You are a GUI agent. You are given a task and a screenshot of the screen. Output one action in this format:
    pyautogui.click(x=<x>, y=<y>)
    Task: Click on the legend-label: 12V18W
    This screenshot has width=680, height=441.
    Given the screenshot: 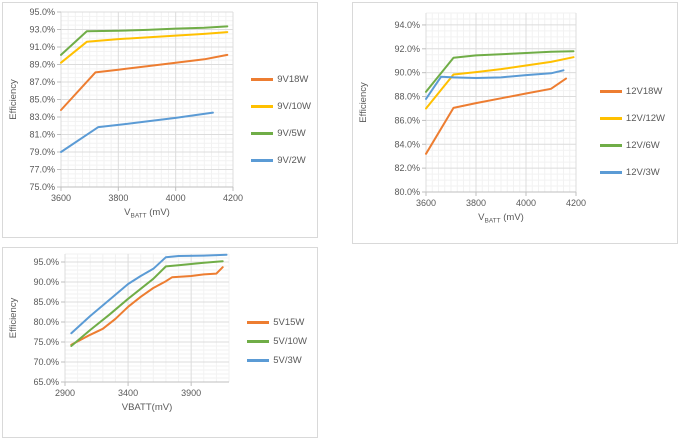 What is the action you would take?
    pyautogui.click(x=644, y=91)
    